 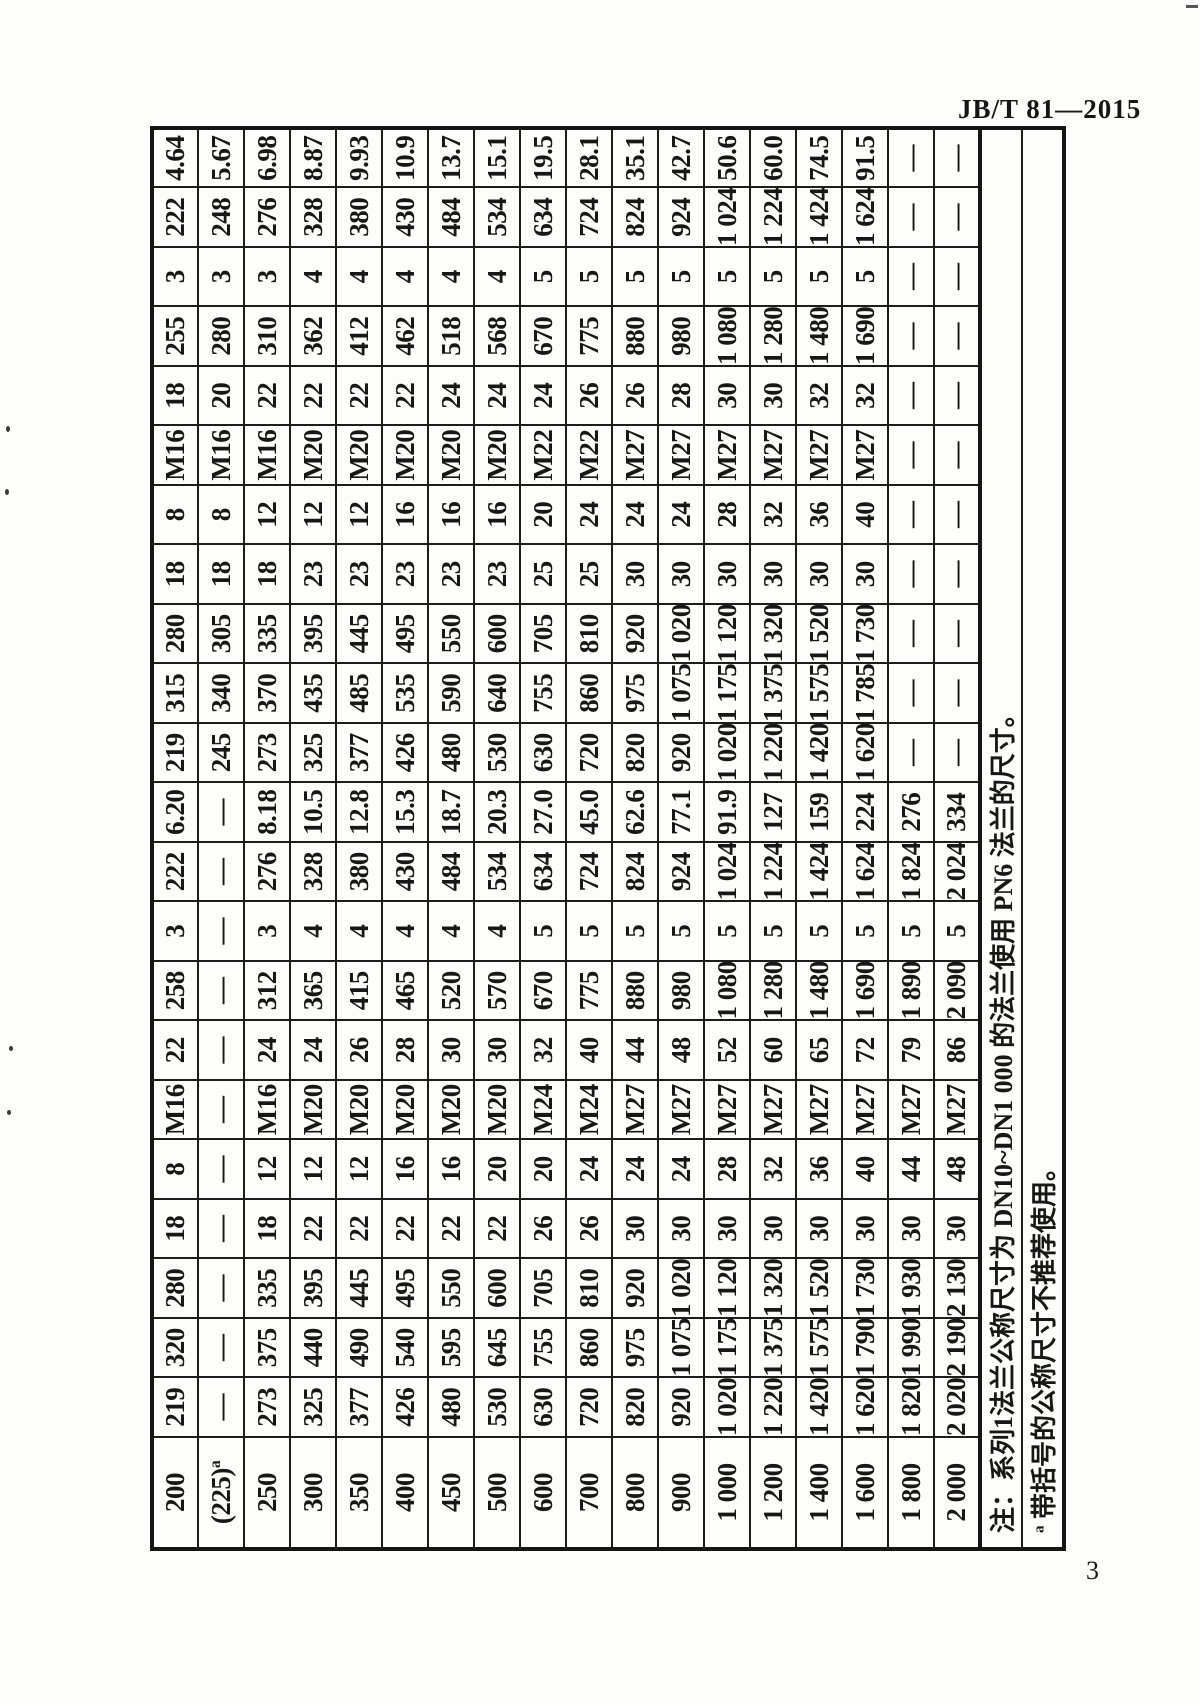 I want to click on value-cell: 755, so click(x=543, y=1348).